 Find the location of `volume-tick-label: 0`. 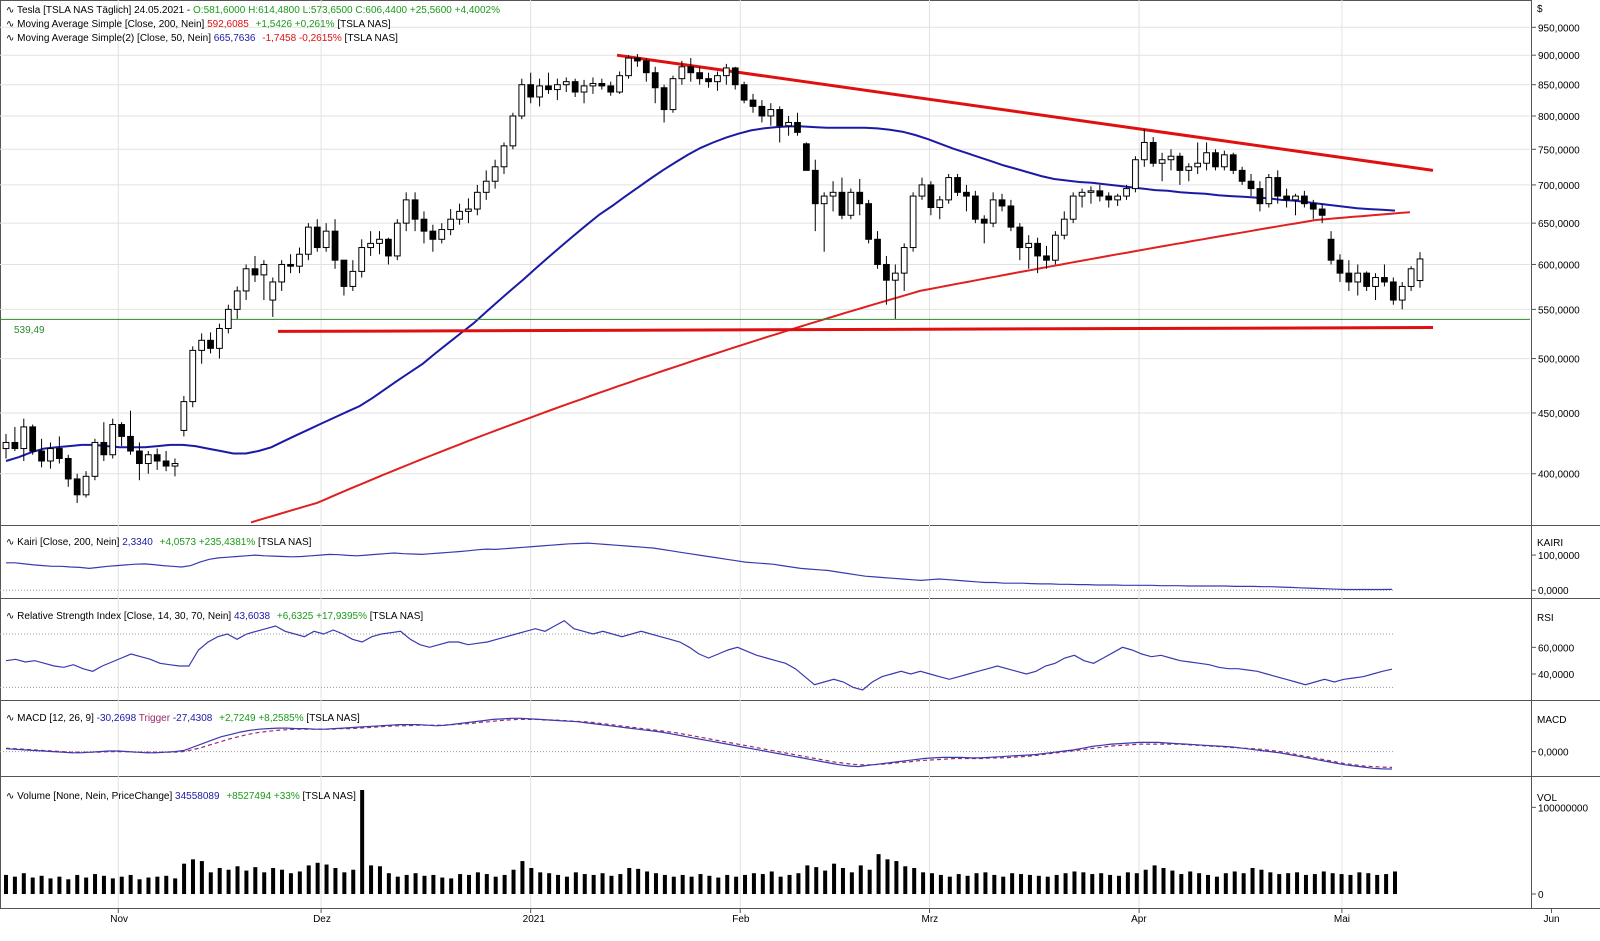

volume-tick-label: 0 is located at coordinates (1541, 895).